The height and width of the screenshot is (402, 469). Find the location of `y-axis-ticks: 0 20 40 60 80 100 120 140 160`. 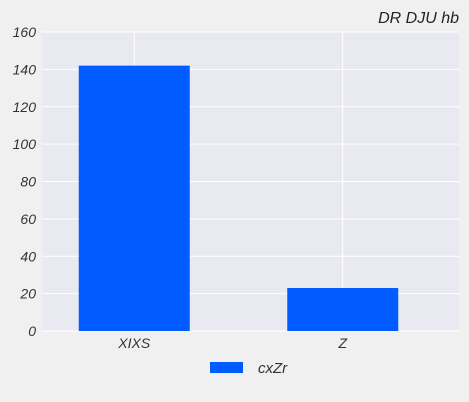

y-axis-ticks: 0 20 40 60 80 100 120 140 160 is located at coordinates (25, 181).